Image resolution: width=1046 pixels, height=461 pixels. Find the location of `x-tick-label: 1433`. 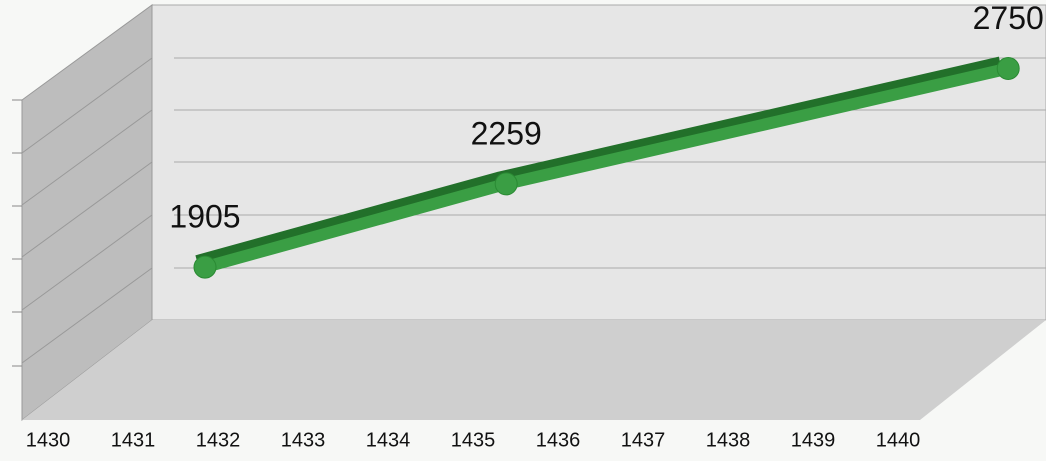

x-tick-label: 1433 is located at coordinates (303, 440).